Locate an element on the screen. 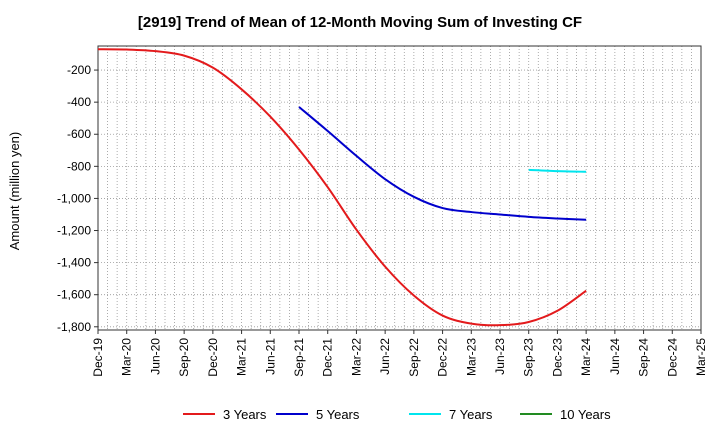 This screenshot has width=720, height=440. x-tick-label: Jun-21 is located at coordinates (270, 356).